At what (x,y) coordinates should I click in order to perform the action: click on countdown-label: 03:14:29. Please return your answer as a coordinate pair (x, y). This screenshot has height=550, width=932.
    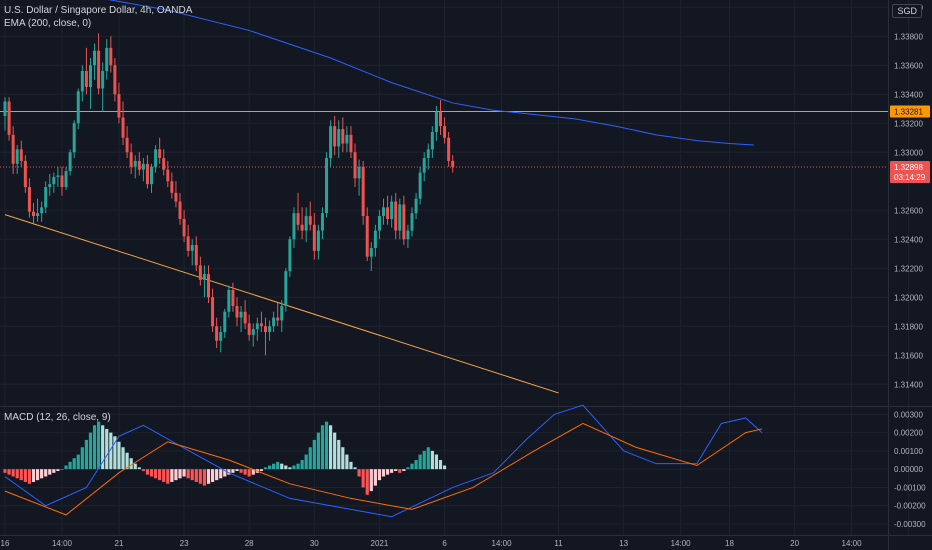
    Looking at the image, I should click on (910, 177).